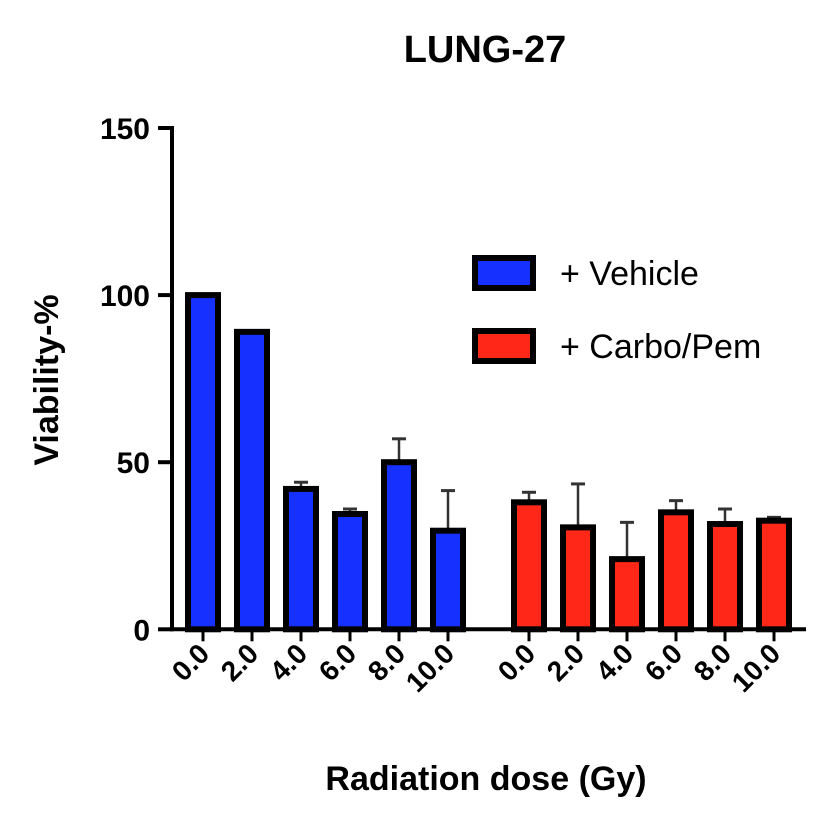 This screenshot has width=827, height=829. Describe the element at coordinates (125, 129) in the screenshot. I see `y-tick-label: 150` at that location.